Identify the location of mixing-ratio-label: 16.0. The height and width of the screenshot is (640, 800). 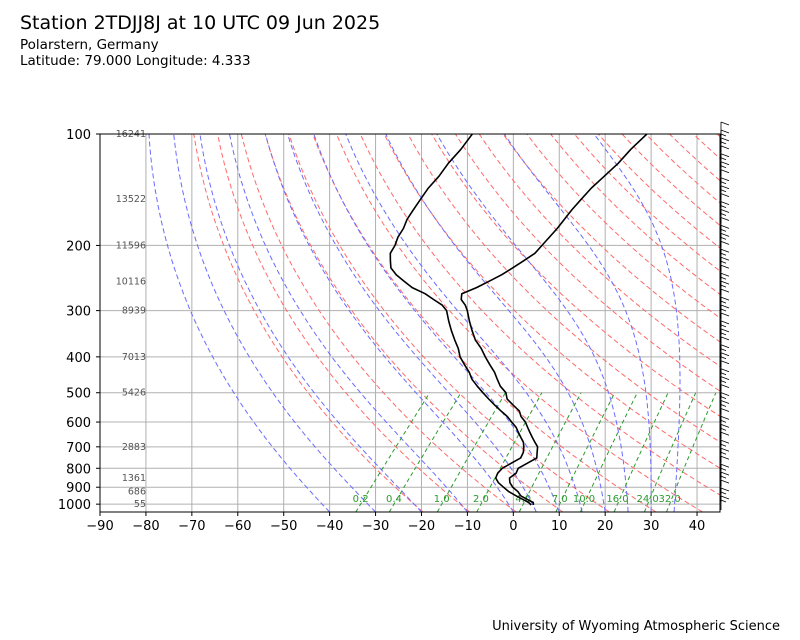
(617, 499).